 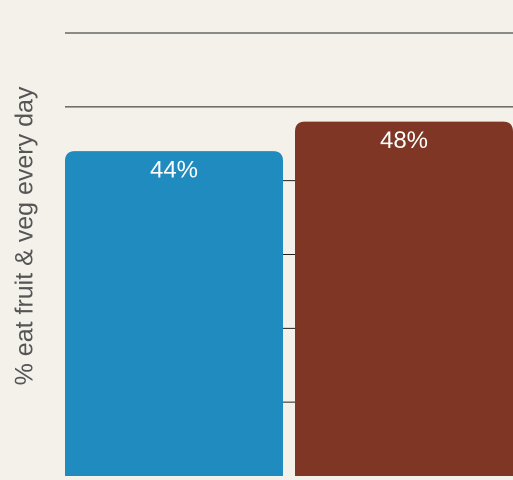 What do you see at coordinates (25, 235) in the screenshot?
I see `y-axis-label: % eat fruit & veg every day` at bounding box center [25, 235].